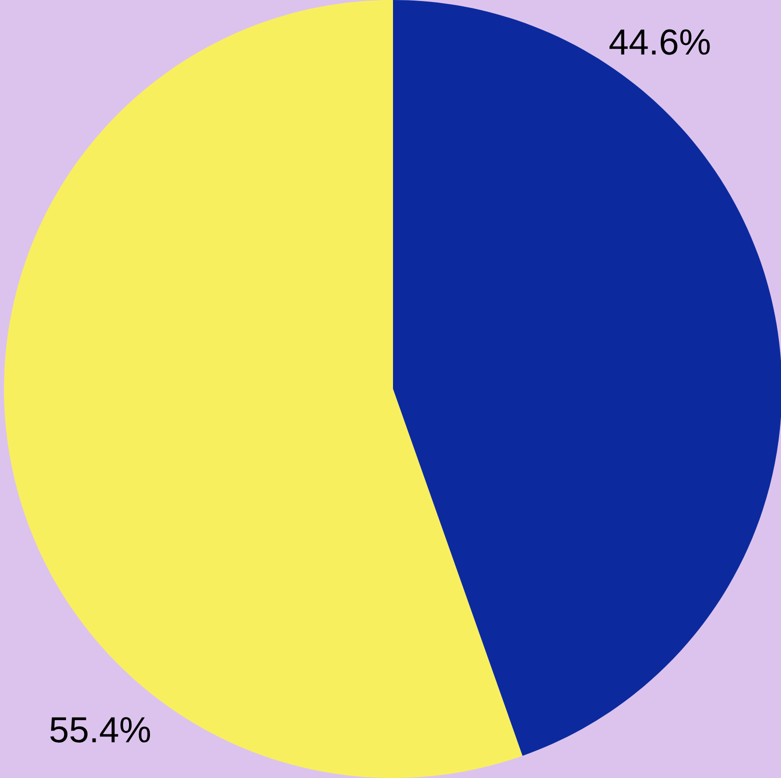 The image size is (781, 778). I want to click on data-label: 55.4%, so click(100, 730).